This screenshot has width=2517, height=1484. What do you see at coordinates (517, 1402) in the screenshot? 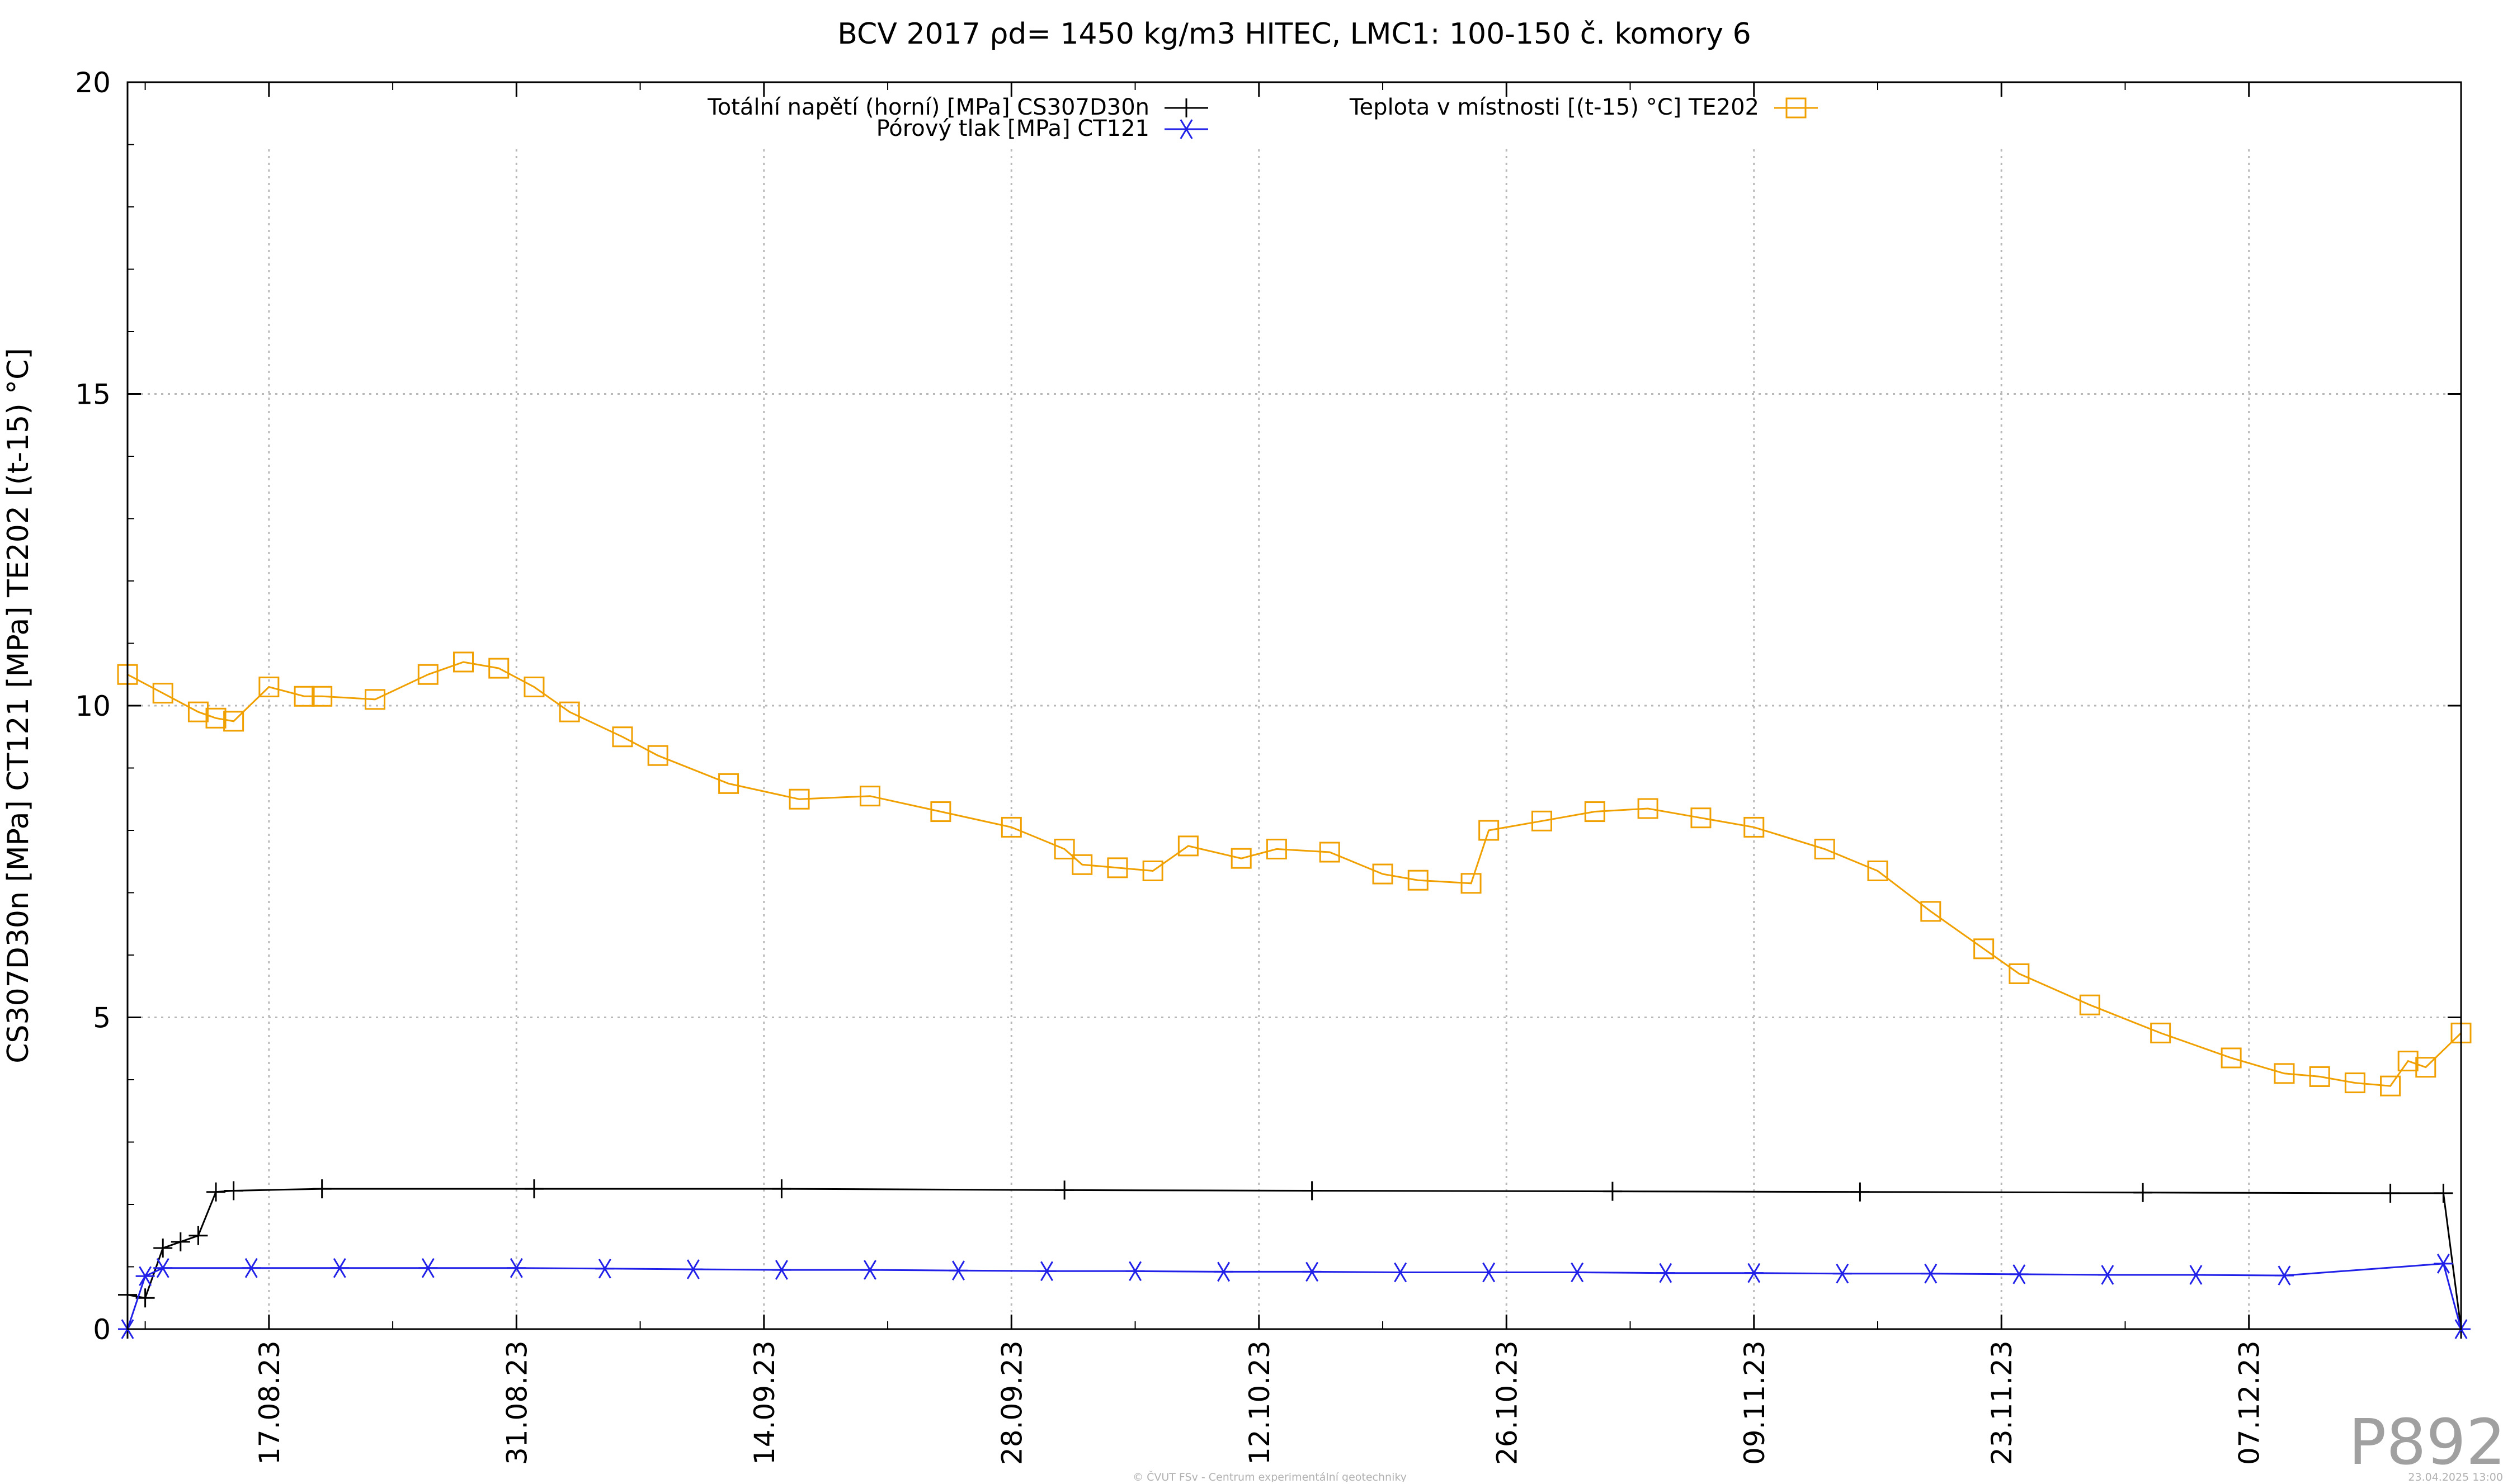
I see `x-tick-label: 31.08.23` at bounding box center [517, 1402].